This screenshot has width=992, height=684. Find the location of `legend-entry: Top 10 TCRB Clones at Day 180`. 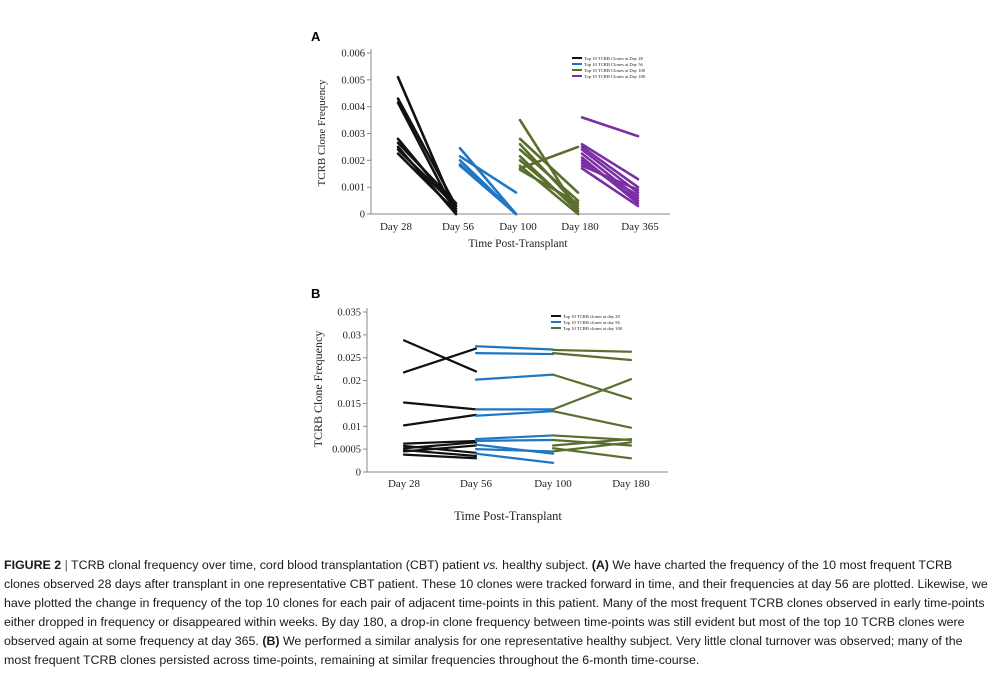

legend-entry: Top 10 TCRB Clones at Day 180 is located at coordinates (615, 76).